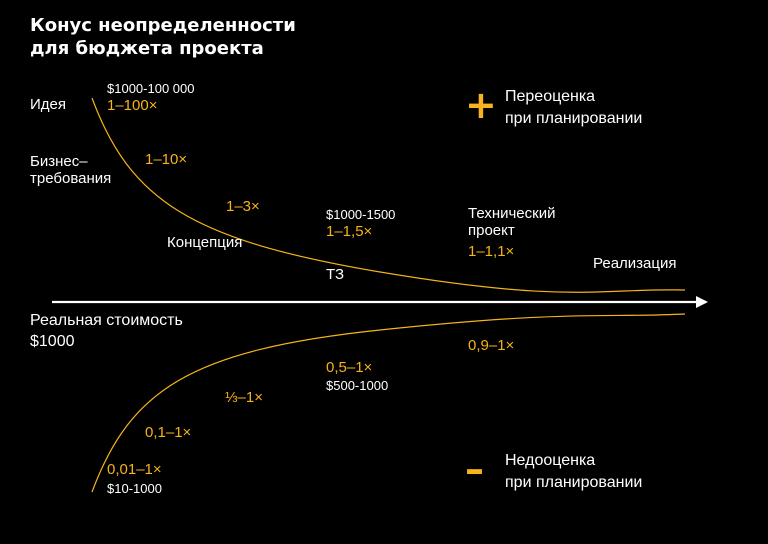 The height and width of the screenshot is (544, 768). I want to click on real-cost-label: Реальная стоимость, so click(106, 320).